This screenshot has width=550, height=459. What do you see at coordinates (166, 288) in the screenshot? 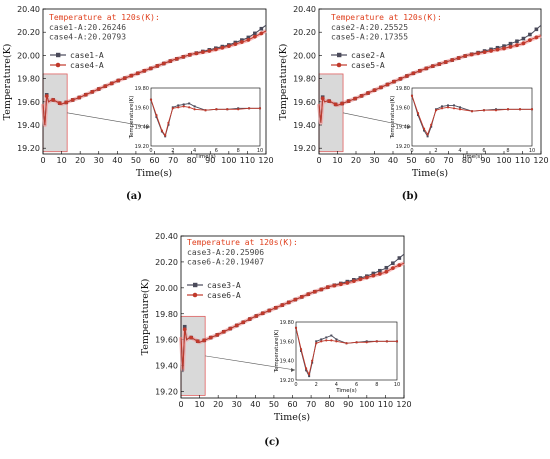
I see `y-tick-label: 20.00` at bounding box center [166, 288].